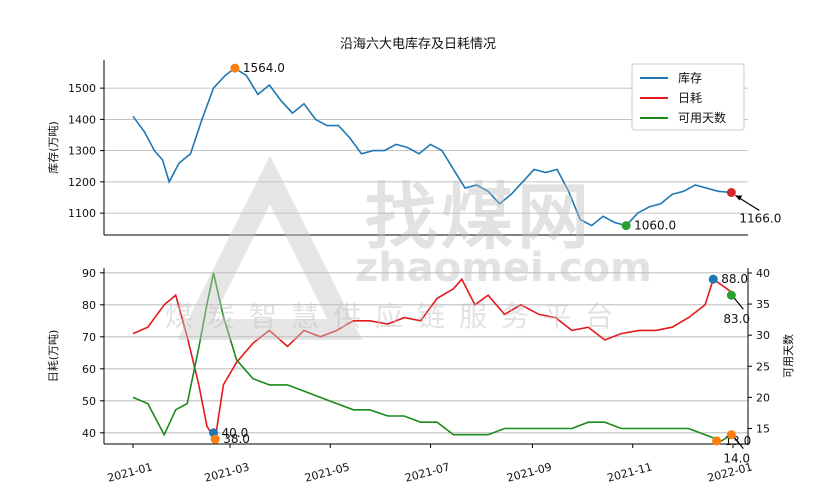 This screenshot has height=502, width=831. What do you see at coordinates (690, 77) in the screenshot?
I see `legend-item: 库存` at bounding box center [690, 77].